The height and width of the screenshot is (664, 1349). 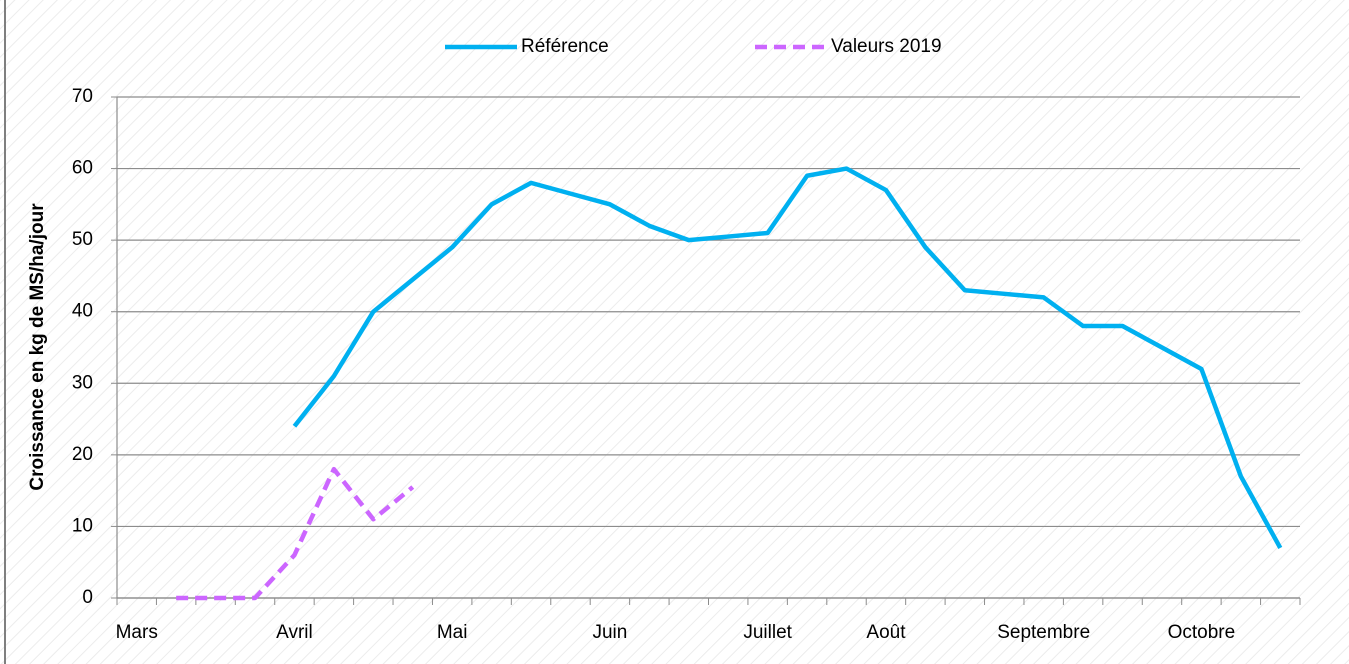 What do you see at coordinates (295, 533) in the screenshot?
I see `series-line` at bounding box center [295, 533].